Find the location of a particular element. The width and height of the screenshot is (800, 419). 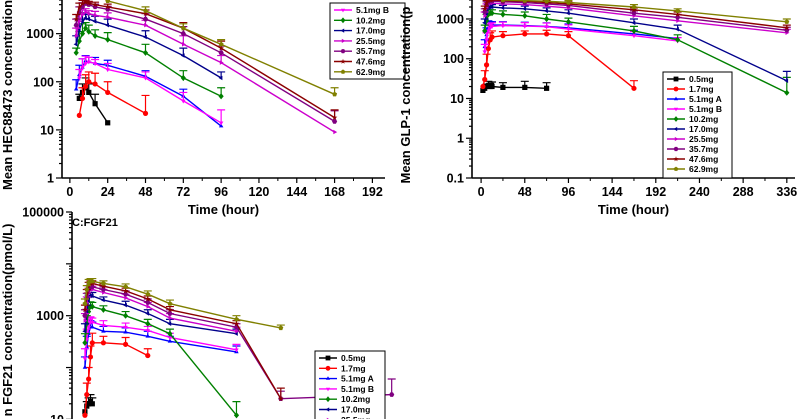

legend-item-47-6mg: 47.6mg is located at coordinates (359, 62).